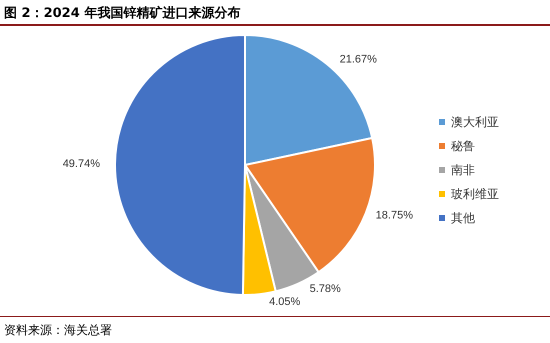  Describe the element at coordinates (395, 215) in the screenshot. I see `data-label: 18.75%` at that location.